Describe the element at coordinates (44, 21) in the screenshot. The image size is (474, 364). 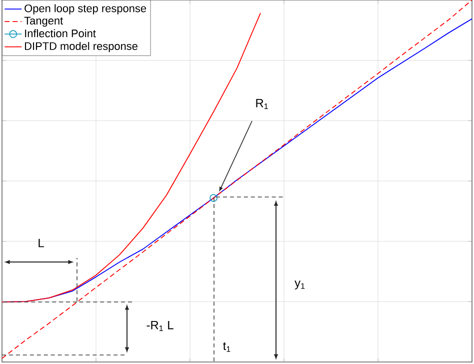
I see `legend-label: Tangent` at that location.